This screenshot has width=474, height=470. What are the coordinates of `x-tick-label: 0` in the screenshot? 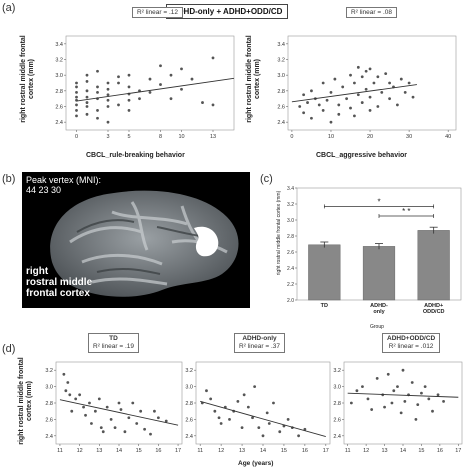 It's located at (76, 137).